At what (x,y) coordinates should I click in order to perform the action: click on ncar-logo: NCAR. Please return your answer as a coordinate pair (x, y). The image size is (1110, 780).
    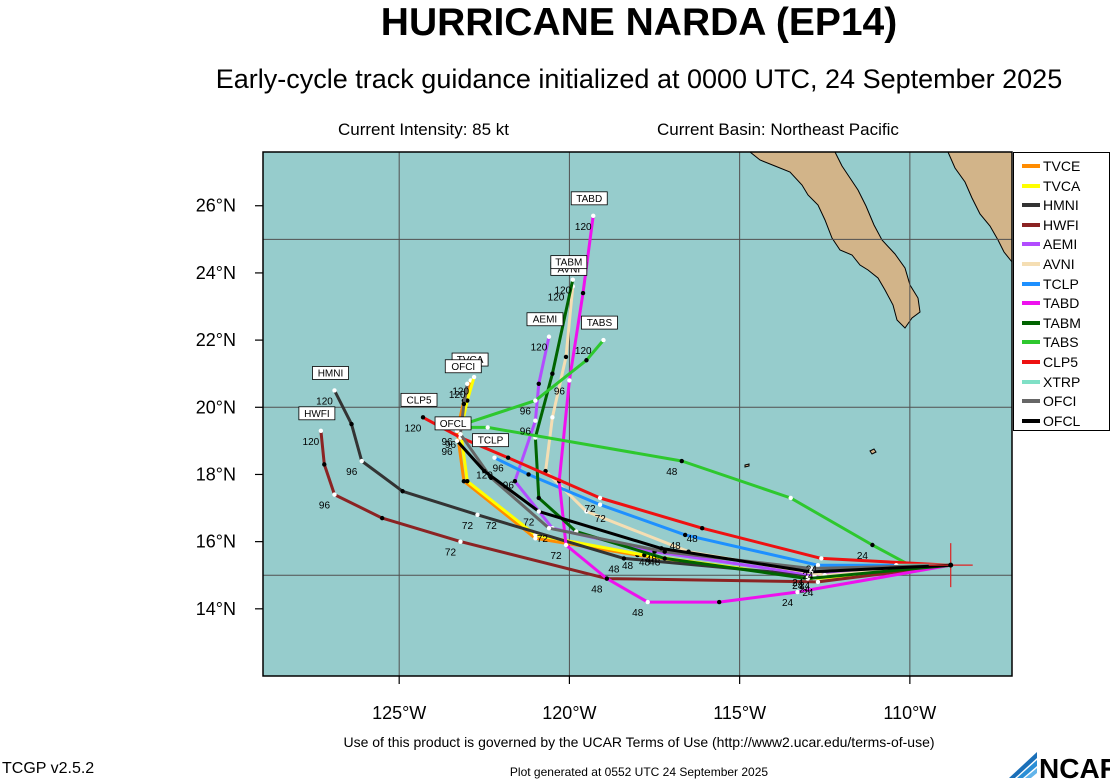
    Looking at the image, I should click on (1059, 766).